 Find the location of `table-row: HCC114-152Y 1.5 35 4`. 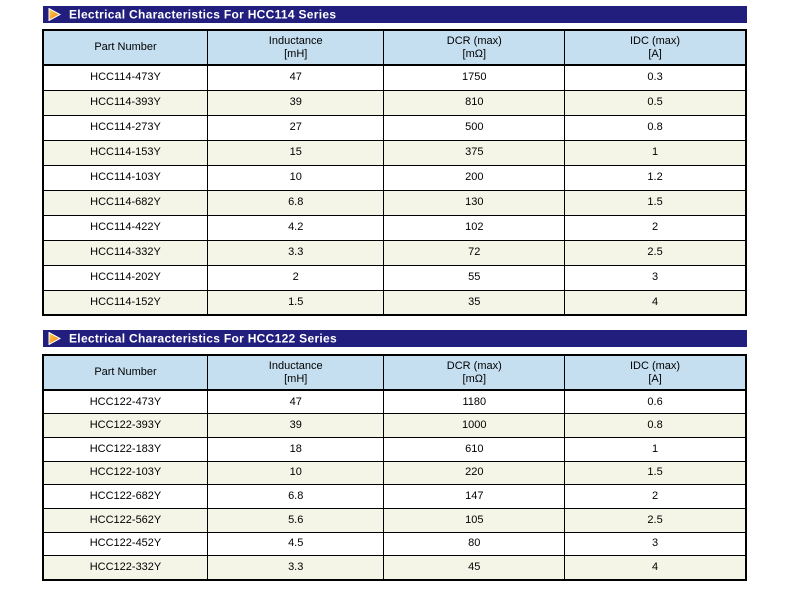

table-row: HCC114-152Y 1.5 35 4 is located at coordinates (394, 302).